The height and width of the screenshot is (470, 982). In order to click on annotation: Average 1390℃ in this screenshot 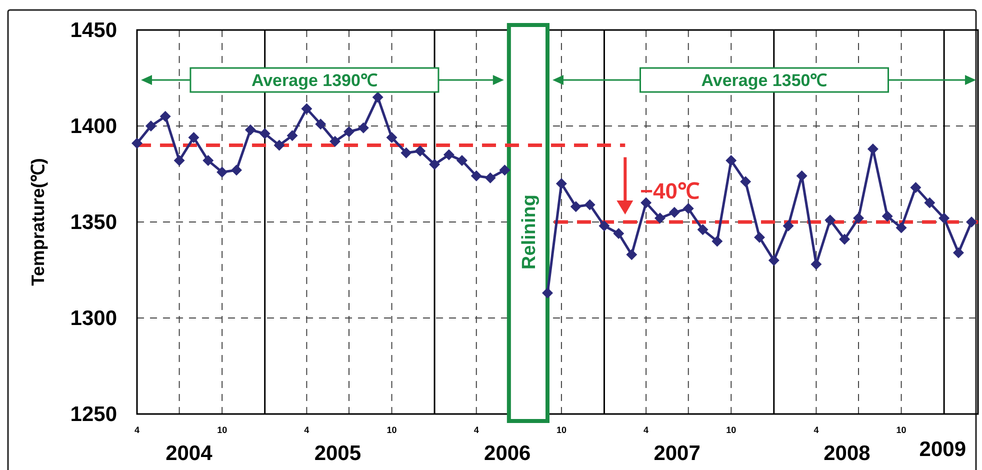, I will do `click(314, 80)`.